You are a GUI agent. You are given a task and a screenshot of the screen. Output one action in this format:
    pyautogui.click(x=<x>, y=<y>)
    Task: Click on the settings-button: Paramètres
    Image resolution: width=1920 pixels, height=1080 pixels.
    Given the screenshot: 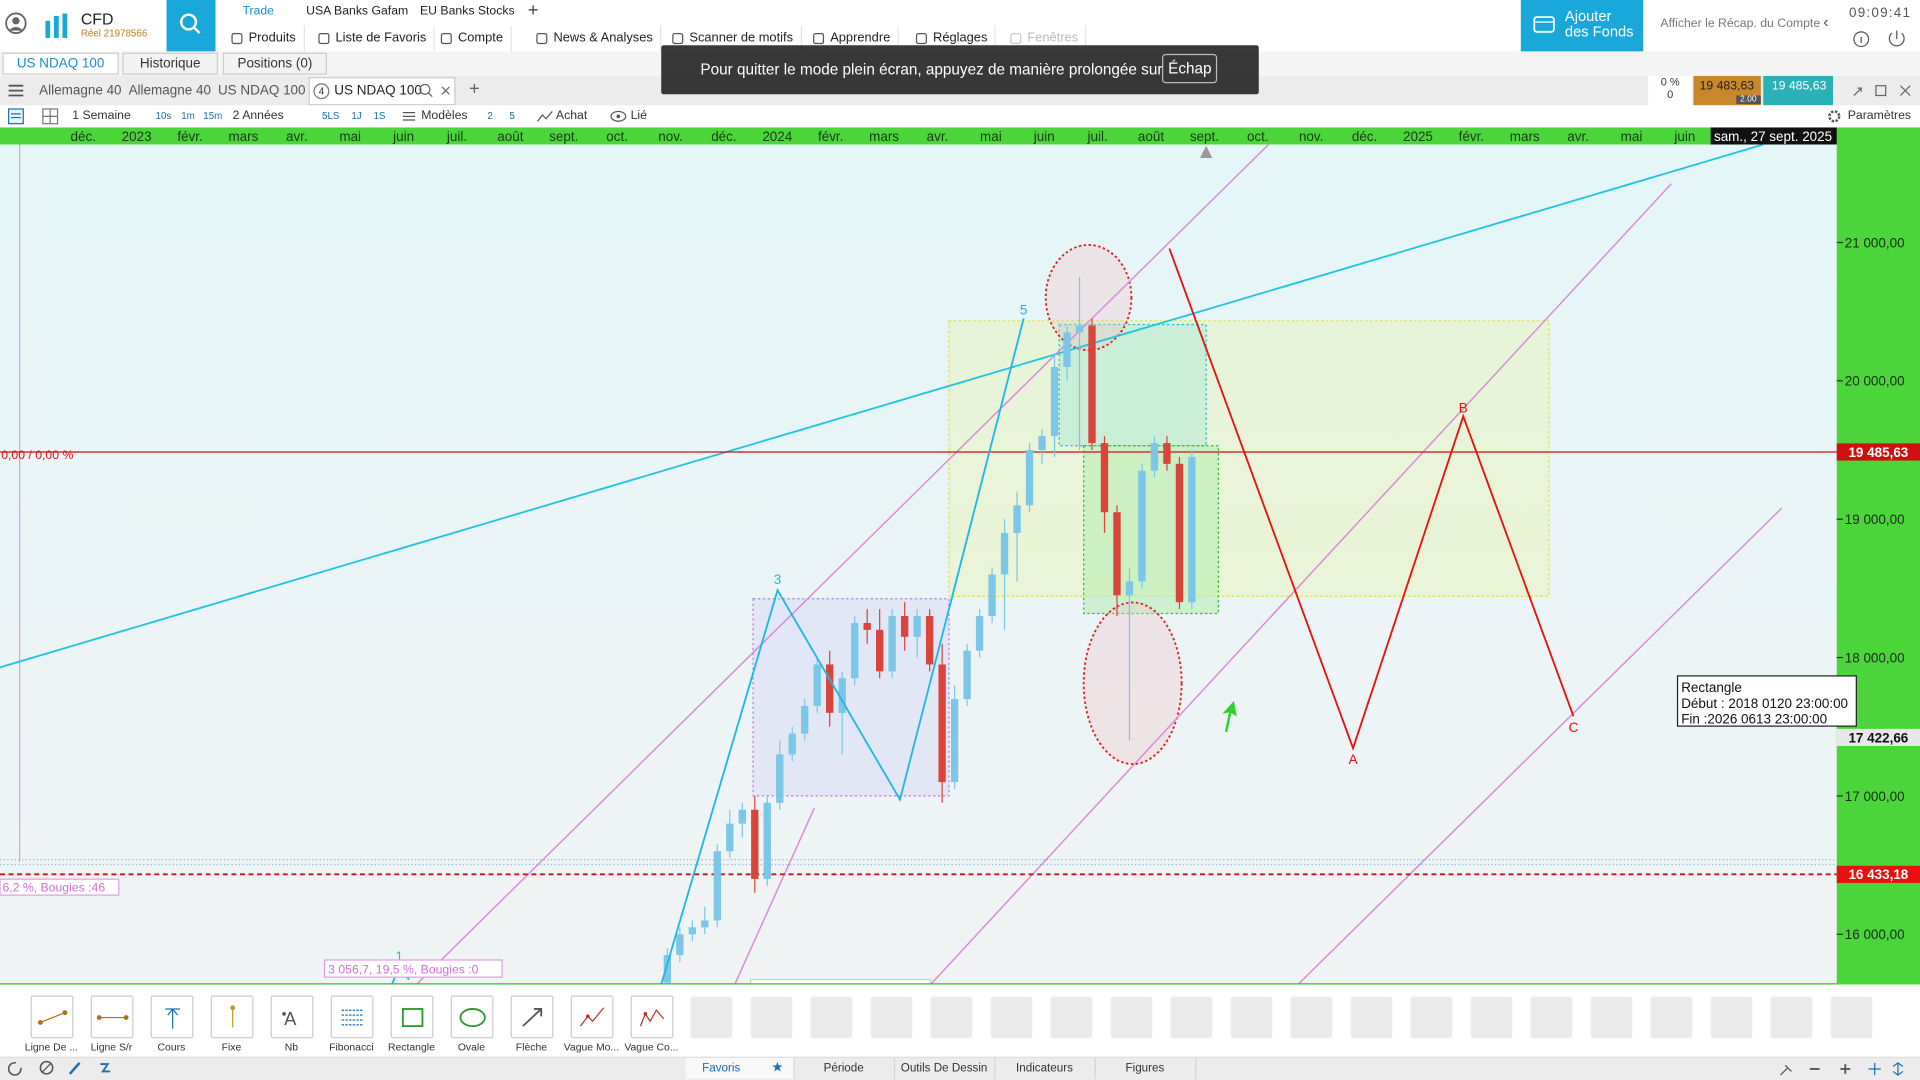 What is the action you would take?
    pyautogui.click(x=1879, y=115)
    